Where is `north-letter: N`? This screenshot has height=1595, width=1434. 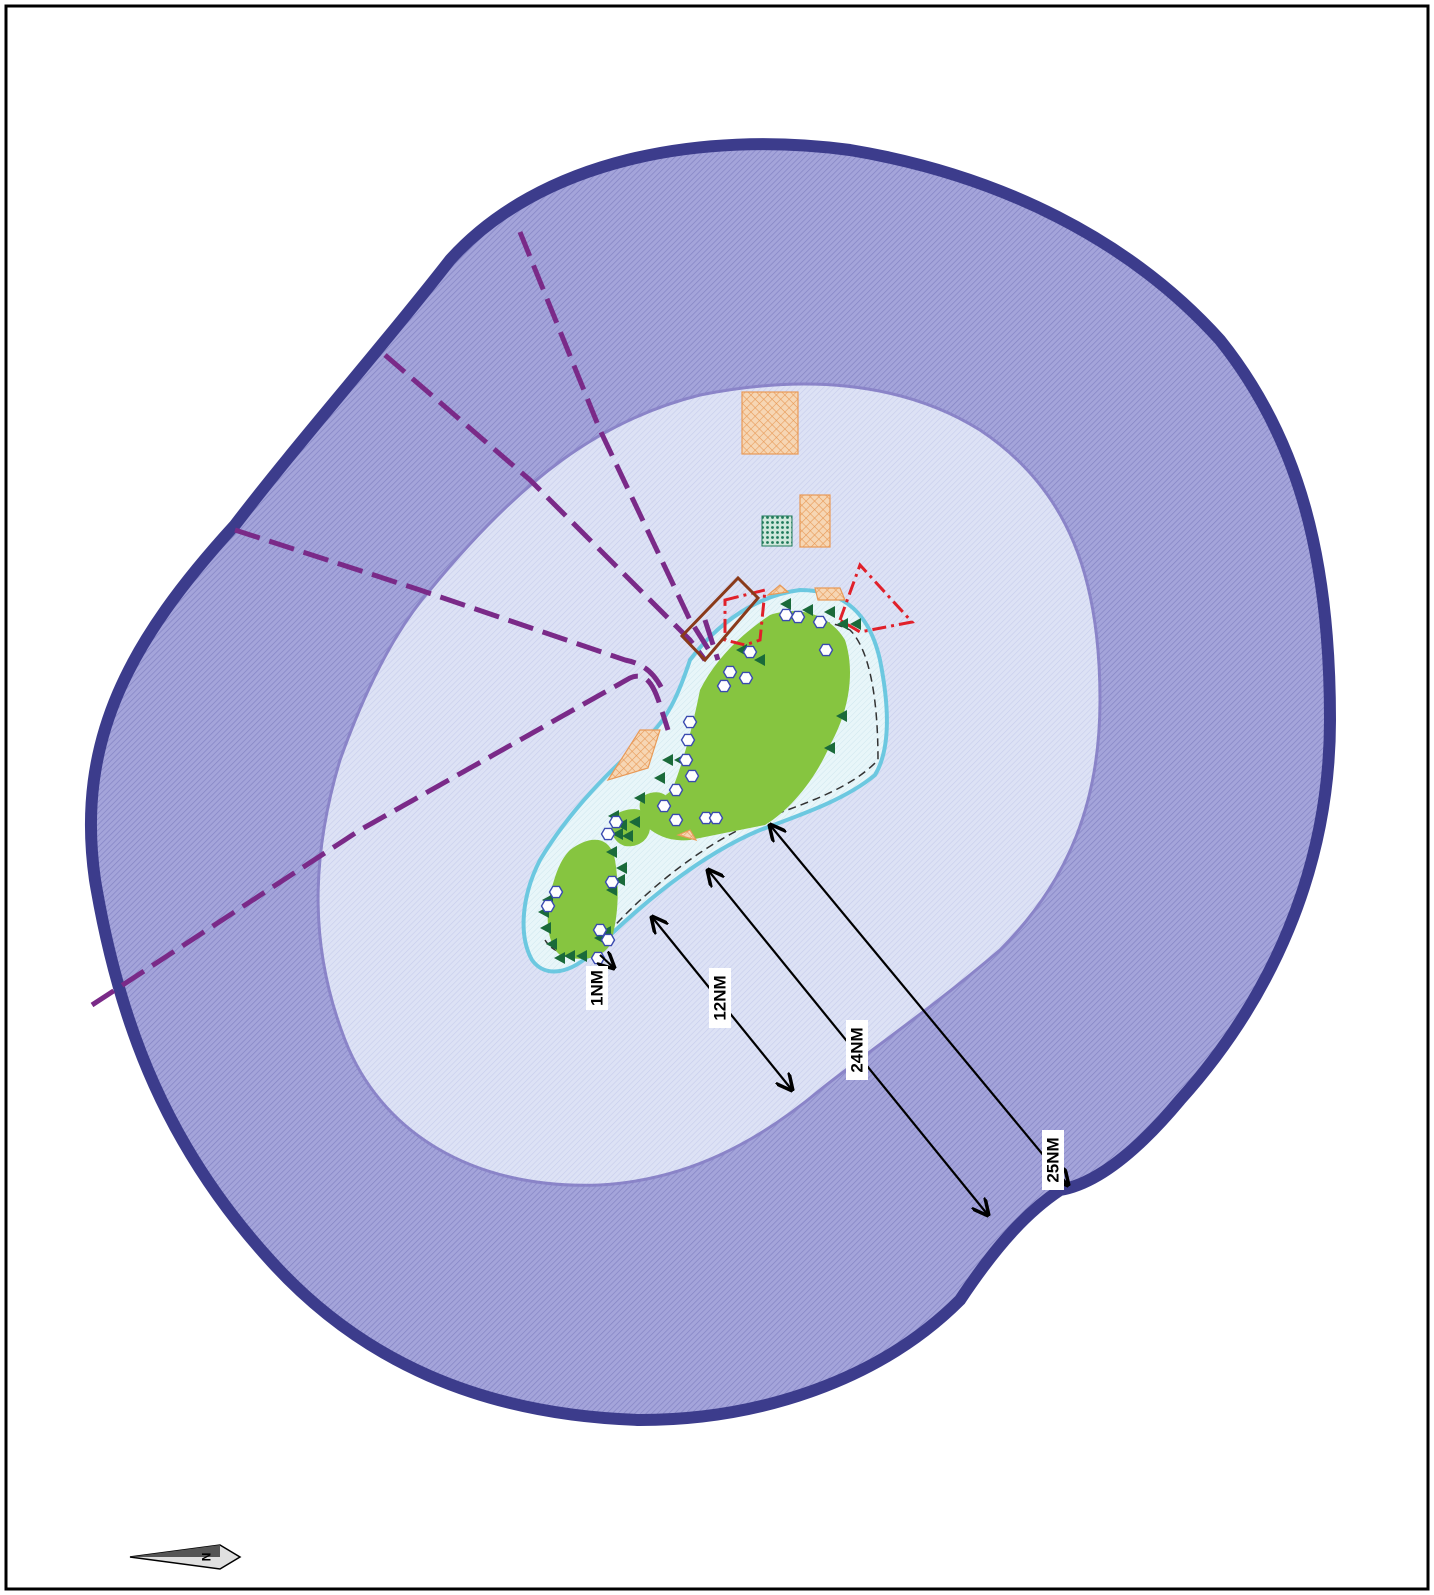
north-letter: N is located at coordinates (206, 1557).